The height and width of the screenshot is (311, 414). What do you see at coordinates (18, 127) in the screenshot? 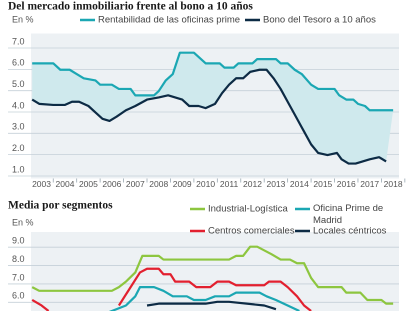
I see `y-tick-label: 3.0` at bounding box center [18, 127].